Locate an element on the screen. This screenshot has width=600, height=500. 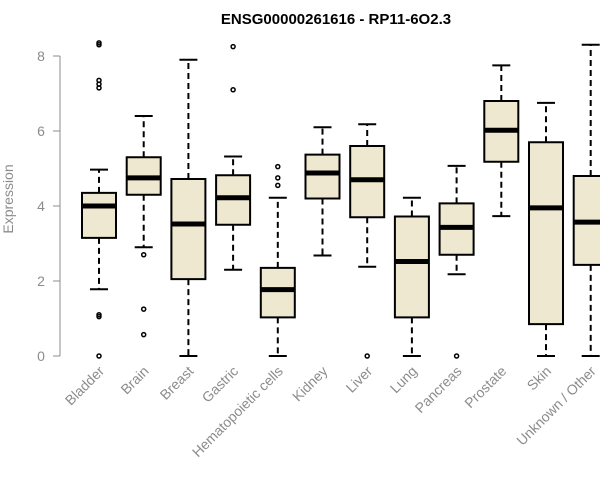
y-tick-label-2: 4 is located at coordinates (41, 206).